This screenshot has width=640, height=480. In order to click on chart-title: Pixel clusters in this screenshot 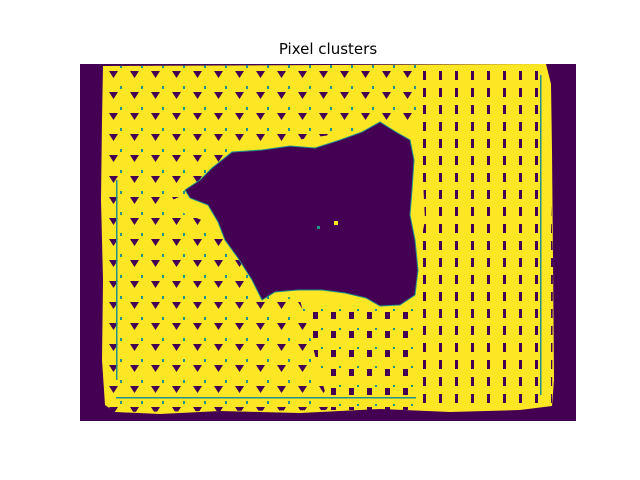, I will do `click(328, 49)`.